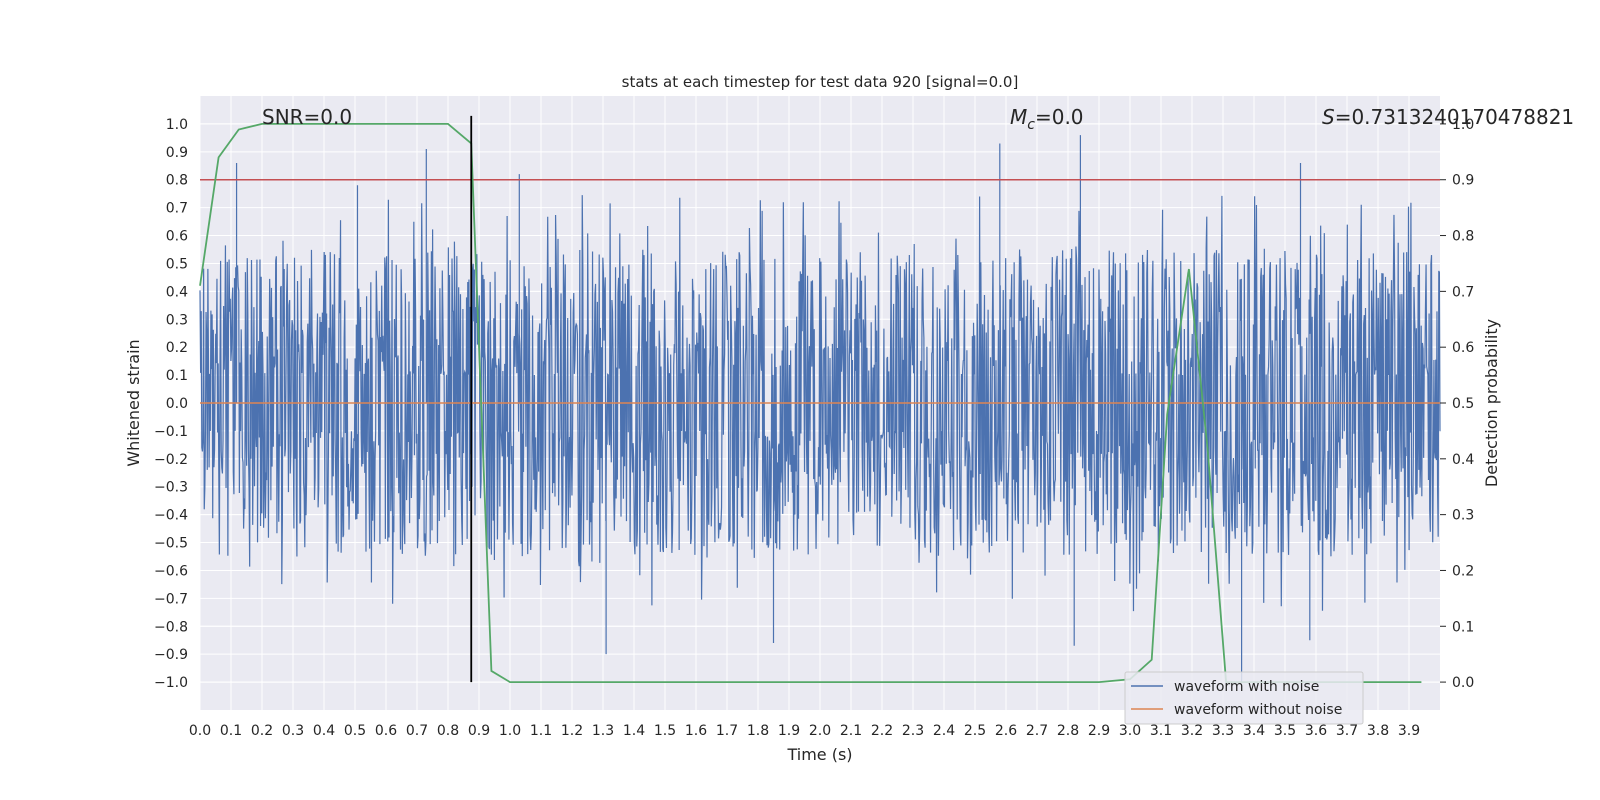 Image resolution: width=1600 pixels, height=800 pixels. I want to click on x-tick-label: 0.4, so click(324, 731).